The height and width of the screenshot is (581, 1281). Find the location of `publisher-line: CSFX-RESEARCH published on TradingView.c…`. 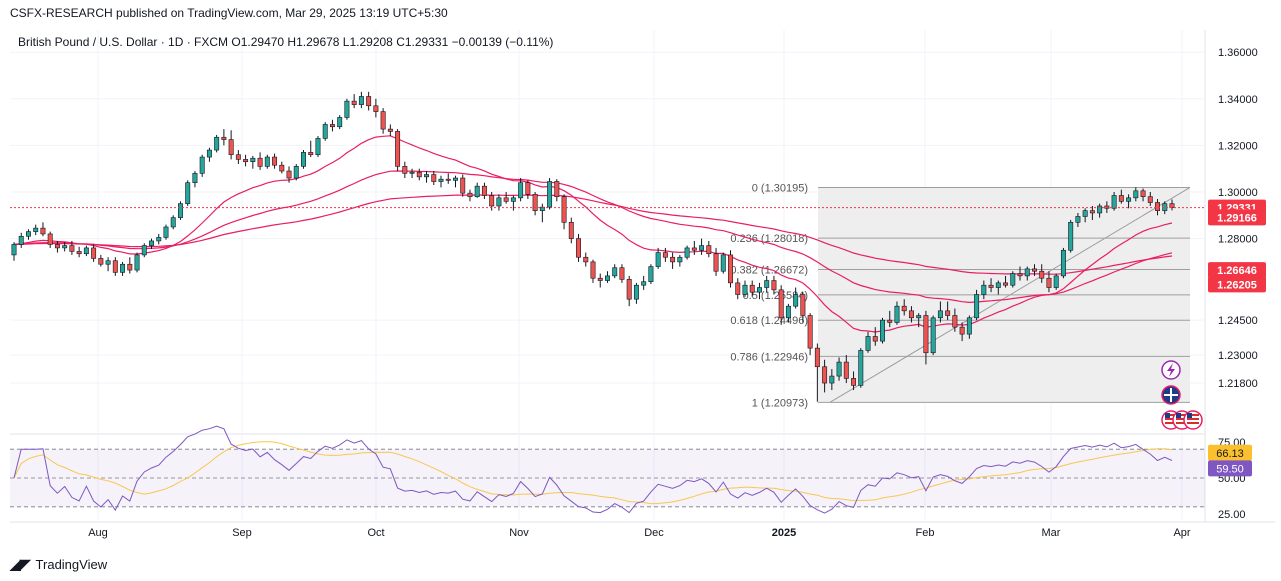

publisher-line: CSFX-RESEARCH published on TradingView.c… is located at coordinates (229, 13).